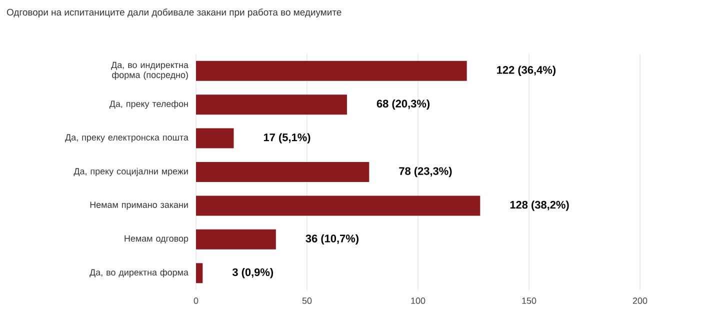  What do you see at coordinates (332, 239) in the screenshot?
I see `data-label: 36 (10,7%)` at bounding box center [332, 239].